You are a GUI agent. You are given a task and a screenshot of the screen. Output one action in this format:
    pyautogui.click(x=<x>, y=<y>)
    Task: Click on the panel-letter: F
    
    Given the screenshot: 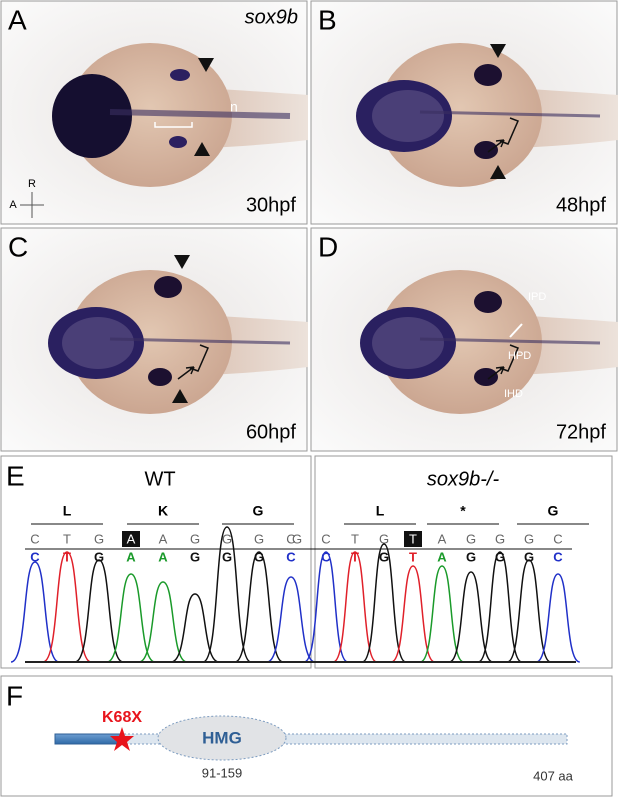 What is the action you would take?
    pyautogui.click(x=14, y=695)
    